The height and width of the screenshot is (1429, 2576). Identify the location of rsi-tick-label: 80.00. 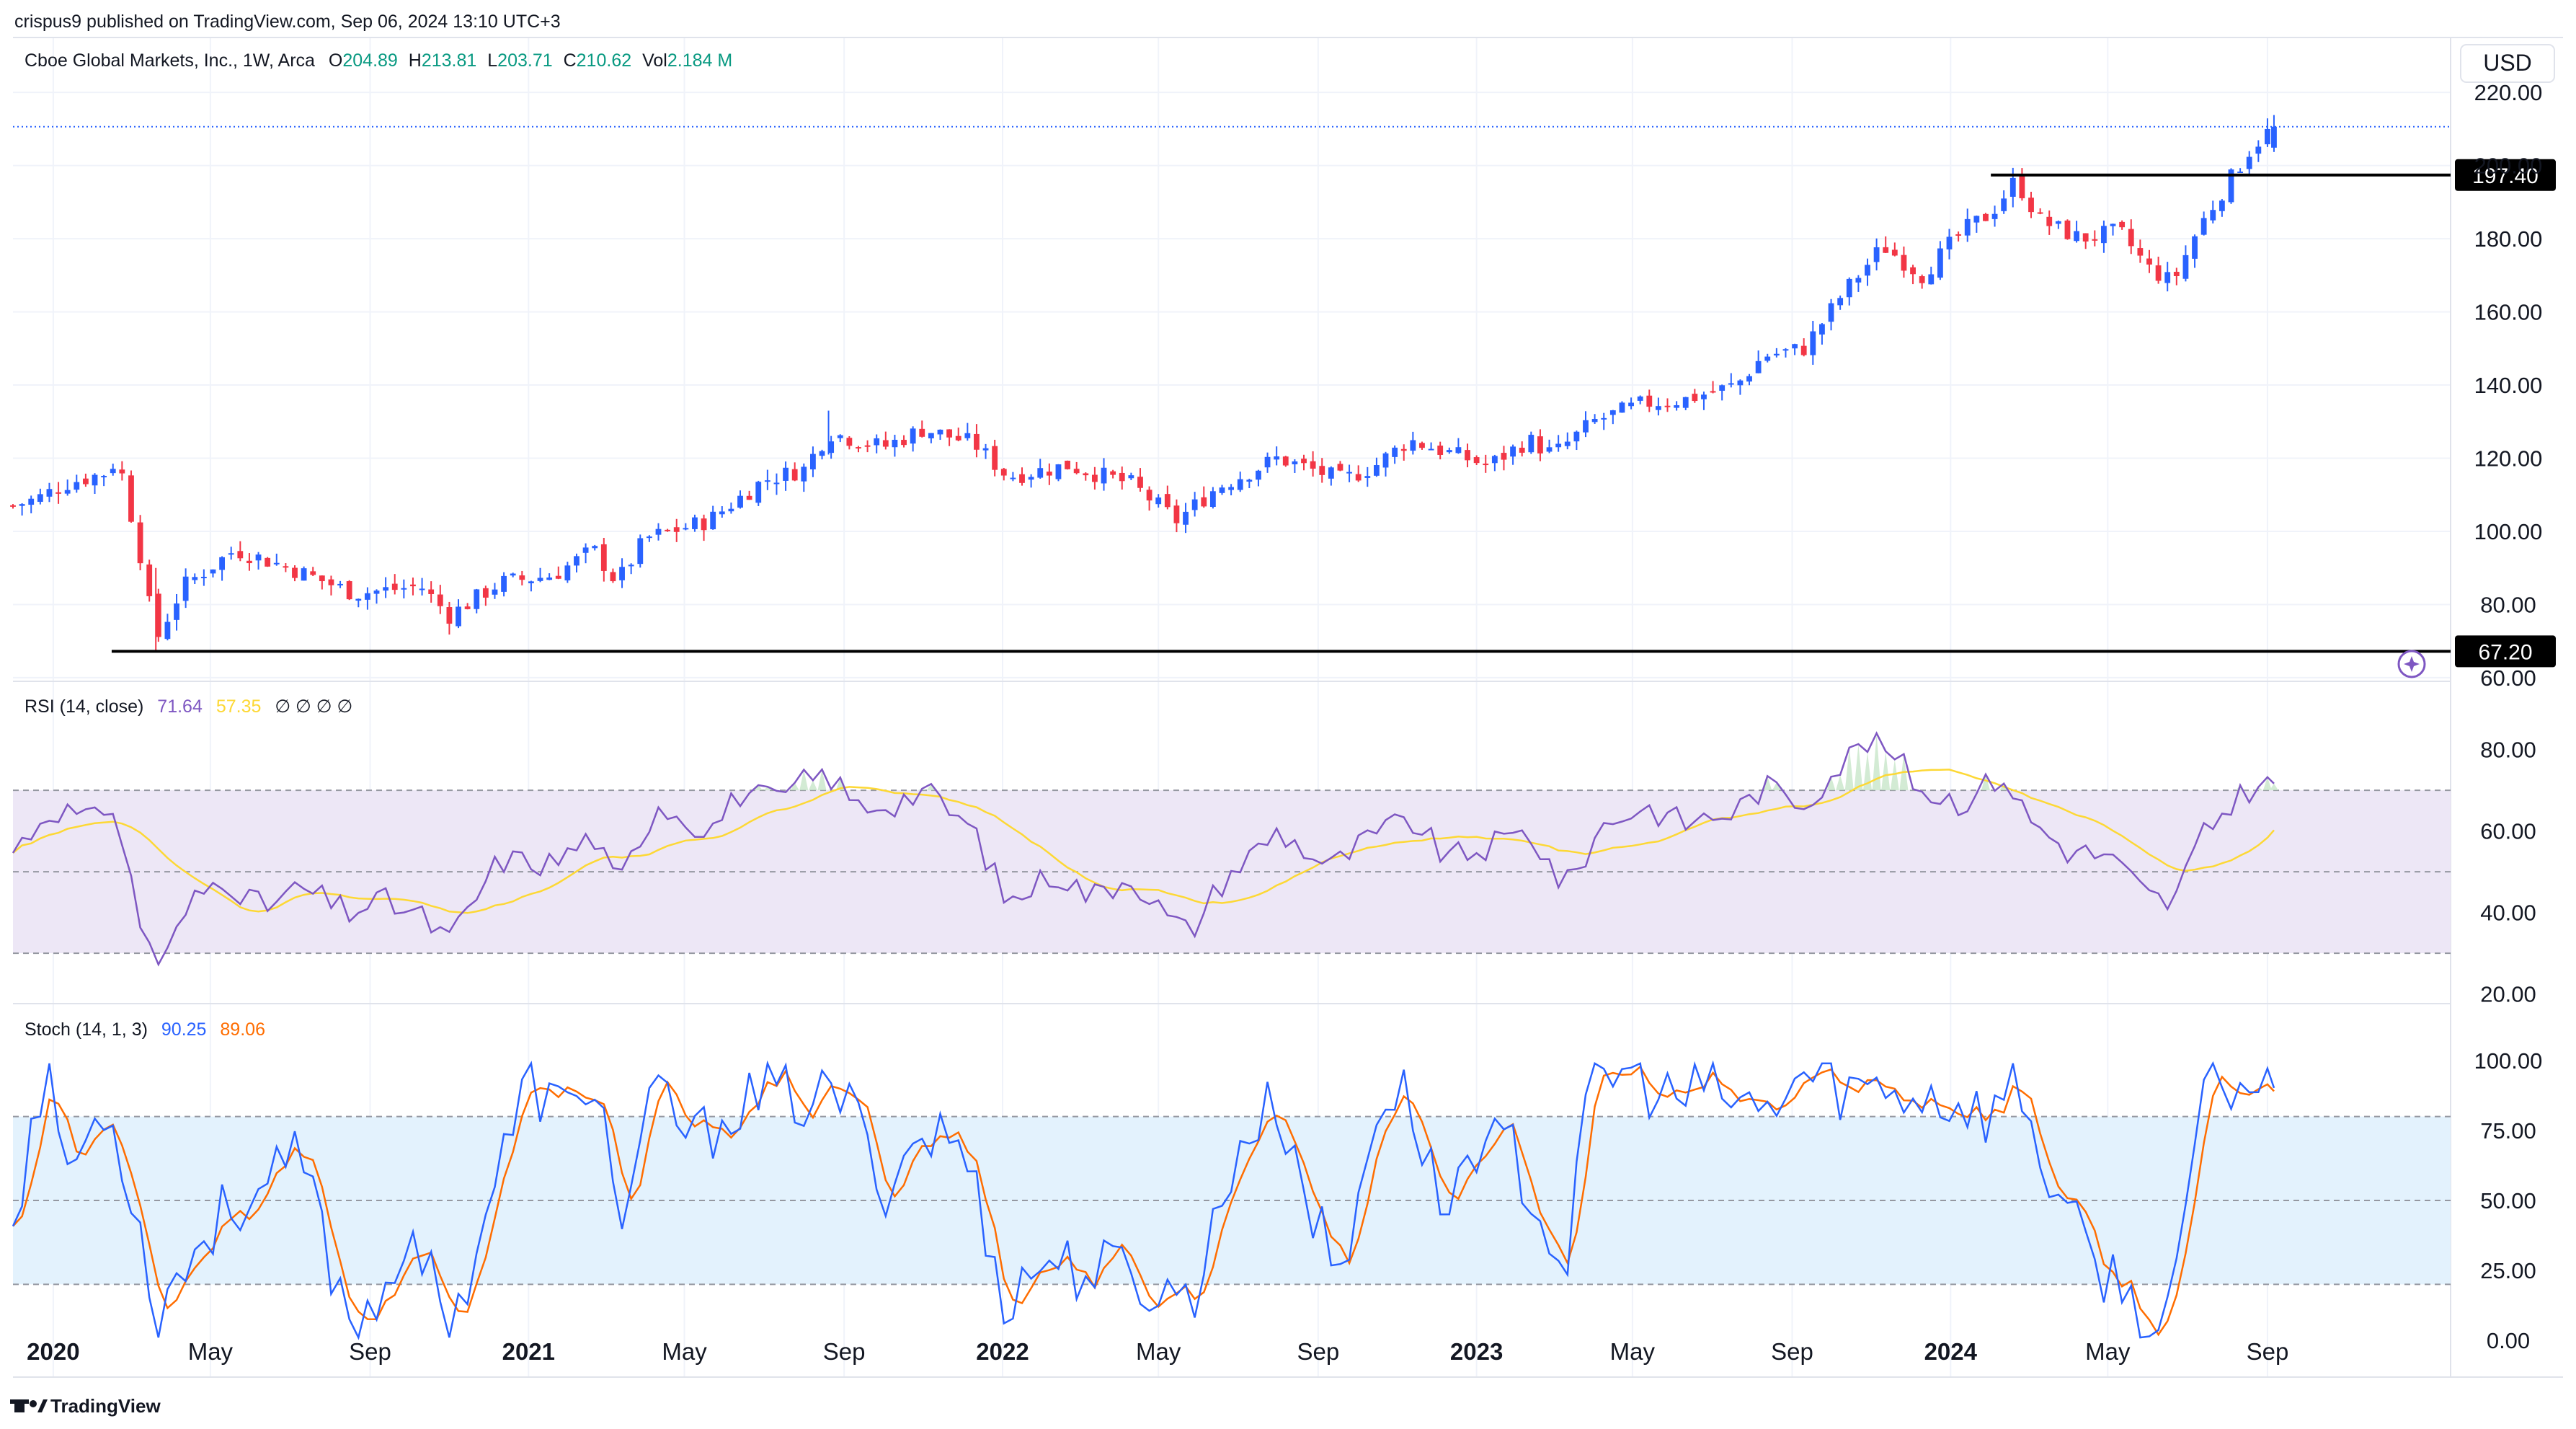
(2508, 750).